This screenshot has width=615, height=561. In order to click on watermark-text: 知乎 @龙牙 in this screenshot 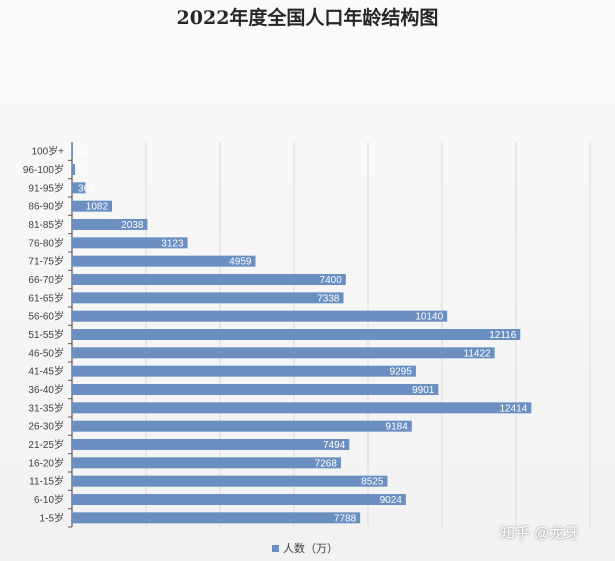, I will do `click(540, 533)`.